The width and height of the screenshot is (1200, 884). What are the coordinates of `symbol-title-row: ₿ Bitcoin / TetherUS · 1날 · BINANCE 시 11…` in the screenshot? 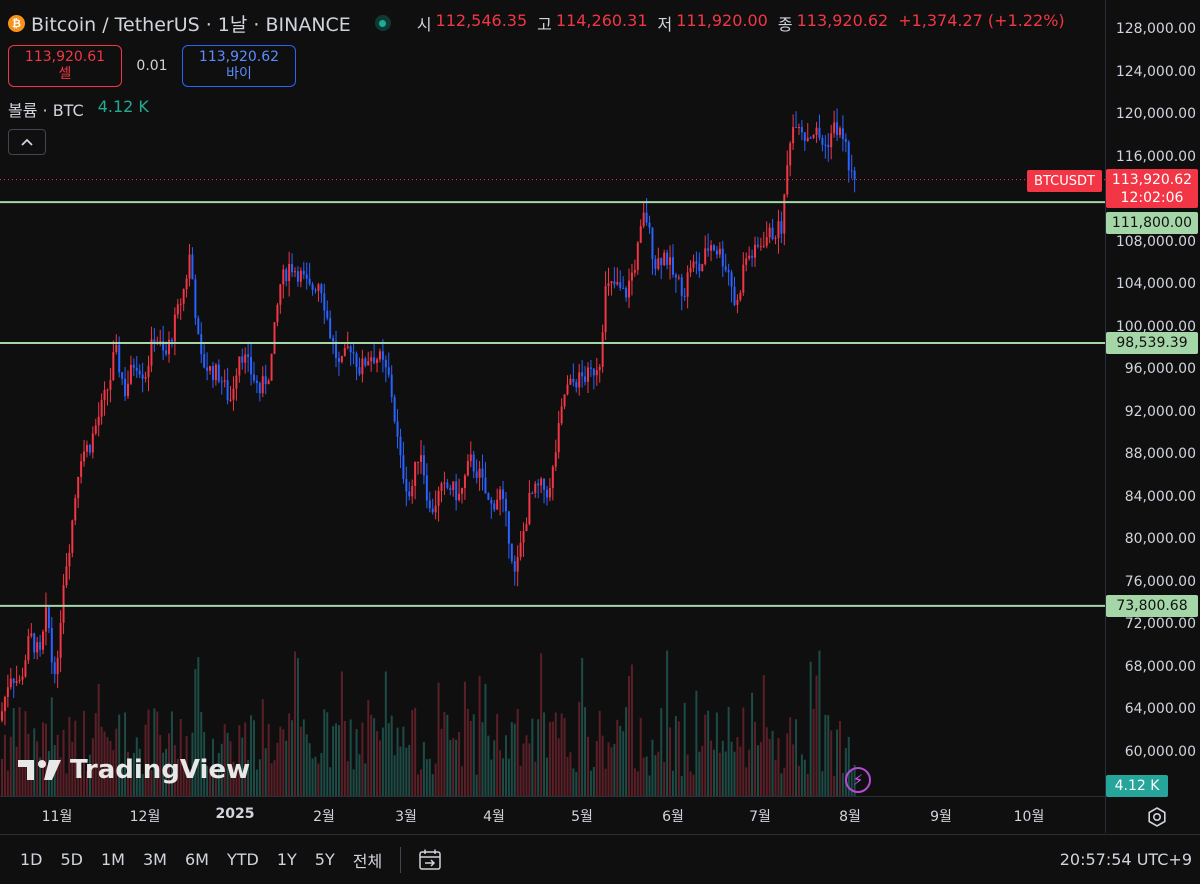 It's located at (539, 23).